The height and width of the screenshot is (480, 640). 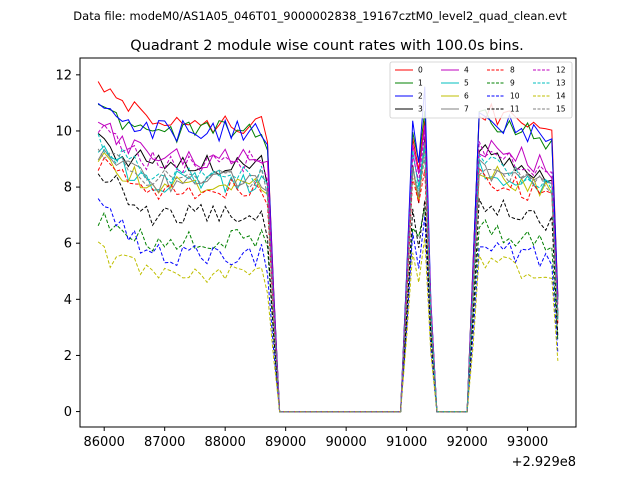 I want to click on legend-label-1: 1, so click(x=420, y=83).